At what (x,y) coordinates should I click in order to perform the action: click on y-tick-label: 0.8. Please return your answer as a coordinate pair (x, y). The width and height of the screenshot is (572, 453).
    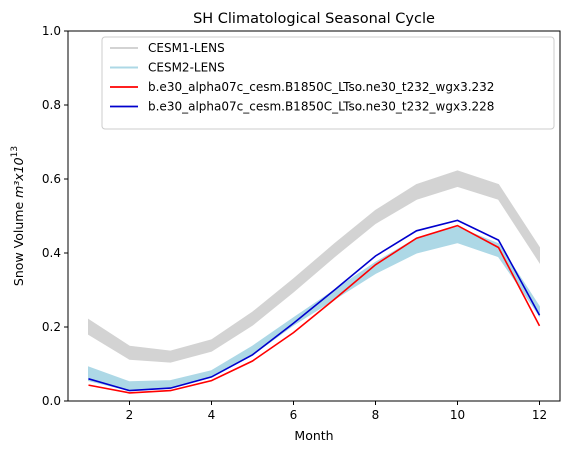
    Looking at the image, I should click on (51, 105).